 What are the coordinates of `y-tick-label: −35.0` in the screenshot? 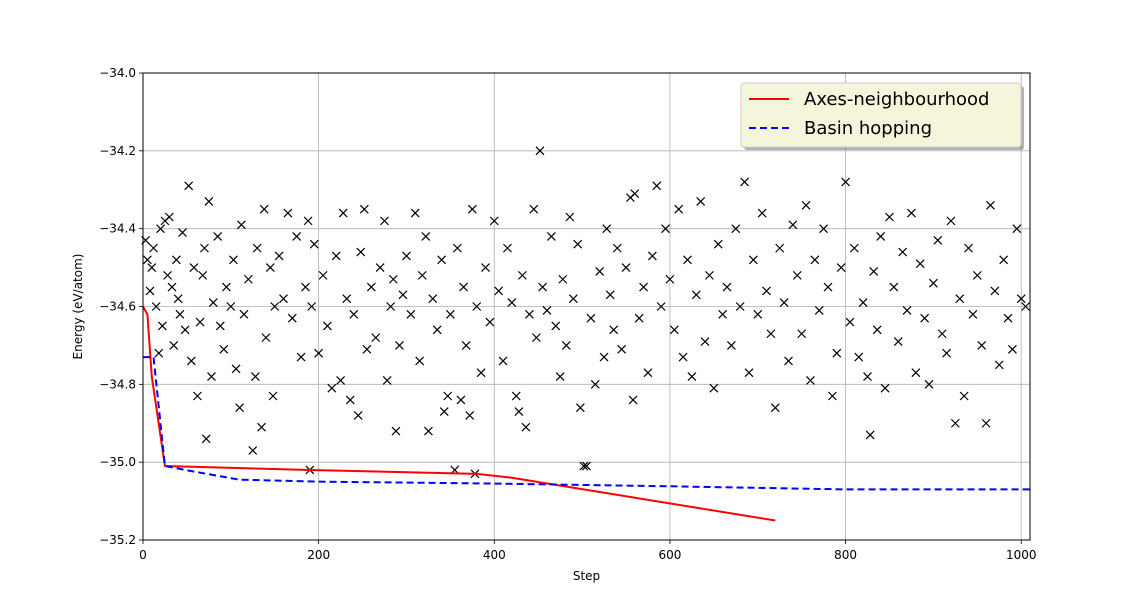 It's located at (117, 462).